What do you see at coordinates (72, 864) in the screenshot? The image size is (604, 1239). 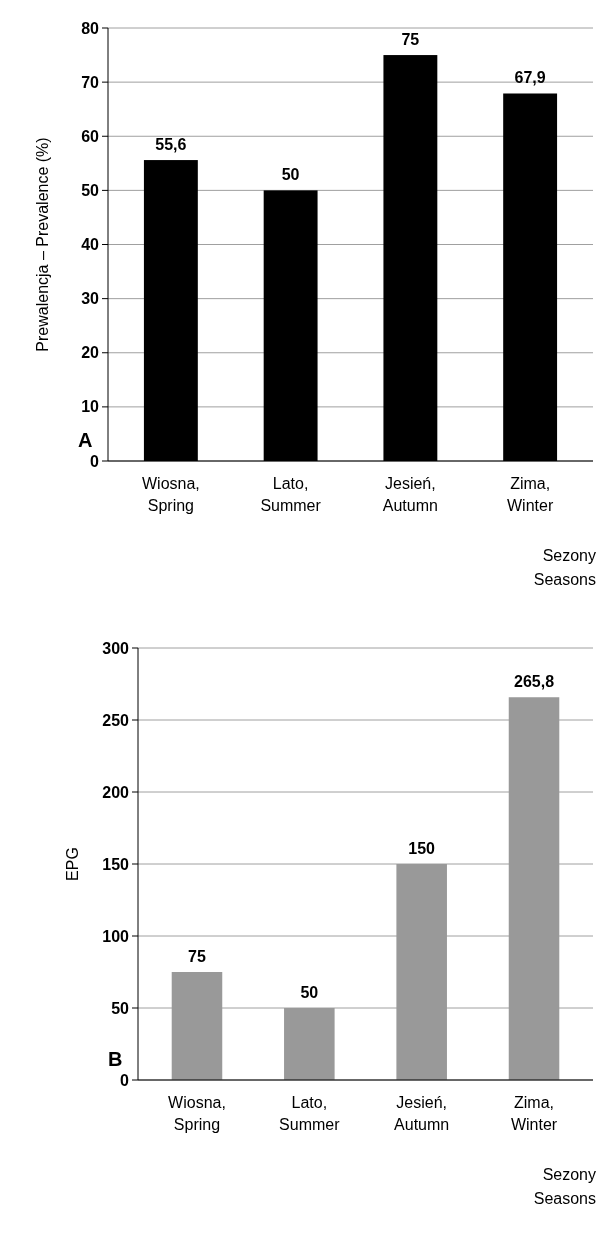 I see `y-axis-title: EPG` at bounding box center [72, 864].